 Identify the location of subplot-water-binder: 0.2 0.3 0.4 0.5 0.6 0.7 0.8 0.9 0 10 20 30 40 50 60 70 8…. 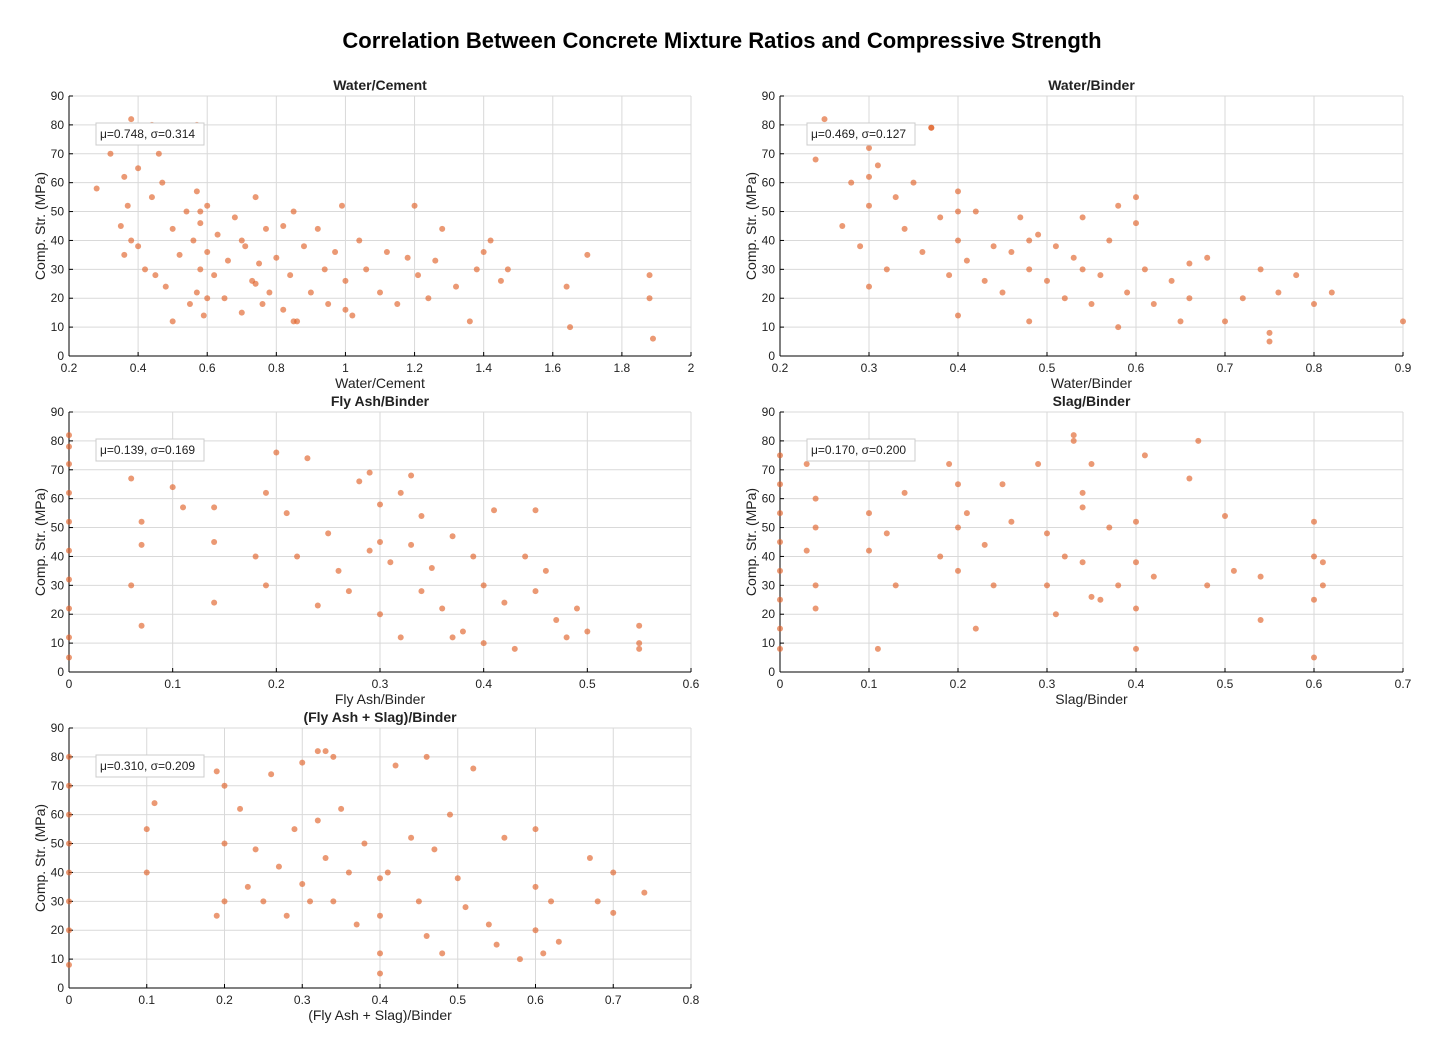
(1077, 234).